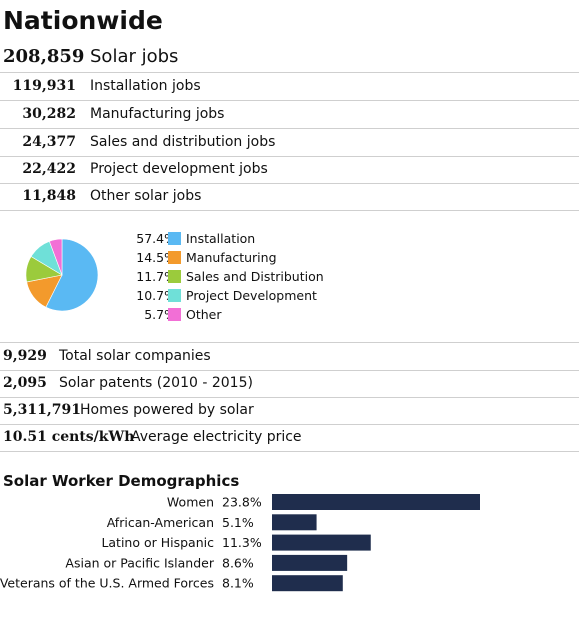 The image size is (579, 620). Describe the element at coordinates (190, 502) in the screenshot. I see `bar-category-label: Women` at that location.